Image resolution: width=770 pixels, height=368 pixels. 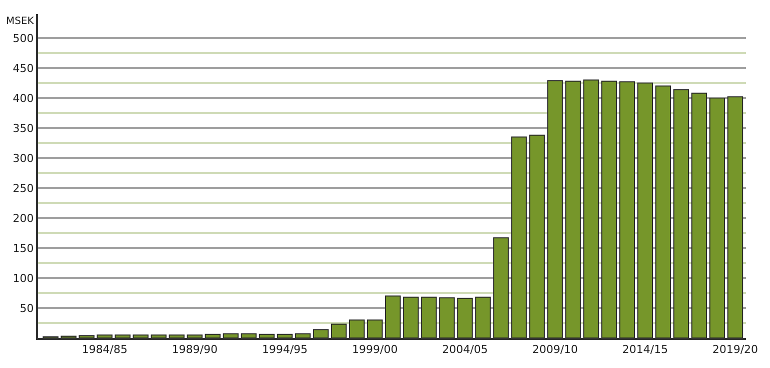 What do you see at coordinates (195, 349) in the screenshot?
I see `x-tick-label: 1989/90` at bounding box center [195, 349].